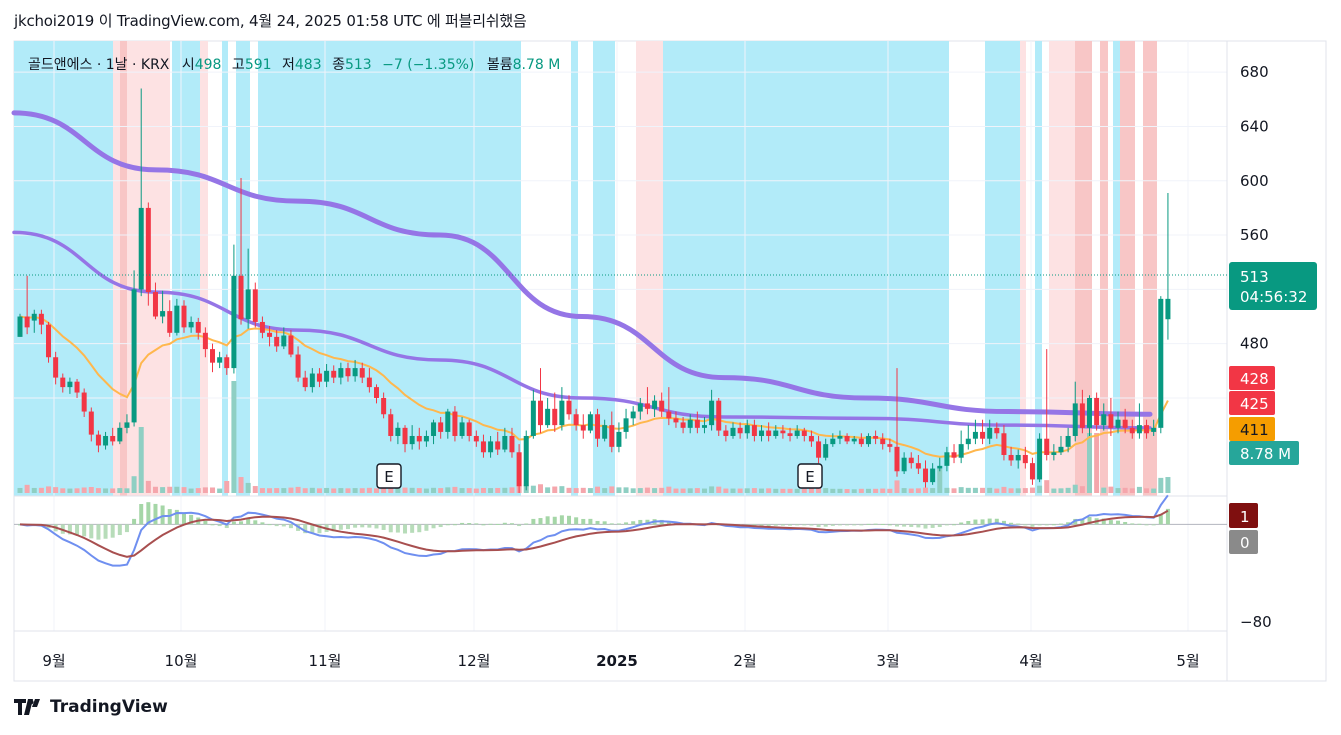 This screenshot has width=1341, height=735. What do you see at coordinates (27, 707) in the screenshot?
I see `tradingview-logo-icon` at bounding box center [27, 707].